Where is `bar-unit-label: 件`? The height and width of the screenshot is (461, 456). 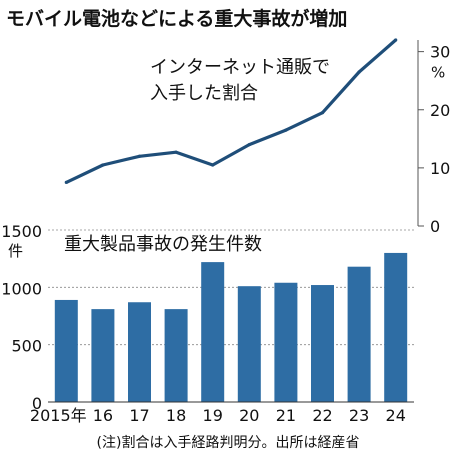 bar-unit-label: 件 is located at coordinates (15, 251).